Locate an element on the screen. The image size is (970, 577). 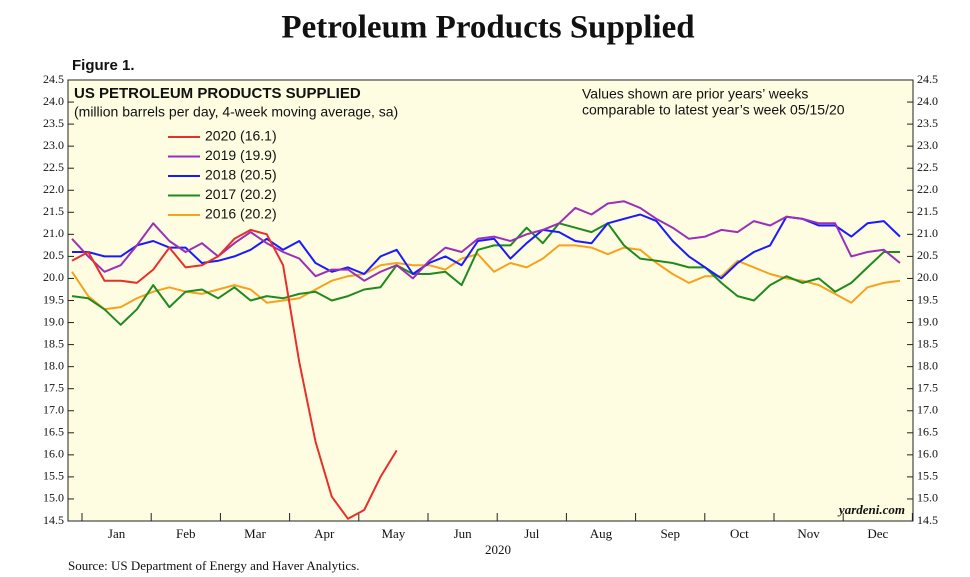
x-tick-label: Dec is located at coordinates (877, 533).